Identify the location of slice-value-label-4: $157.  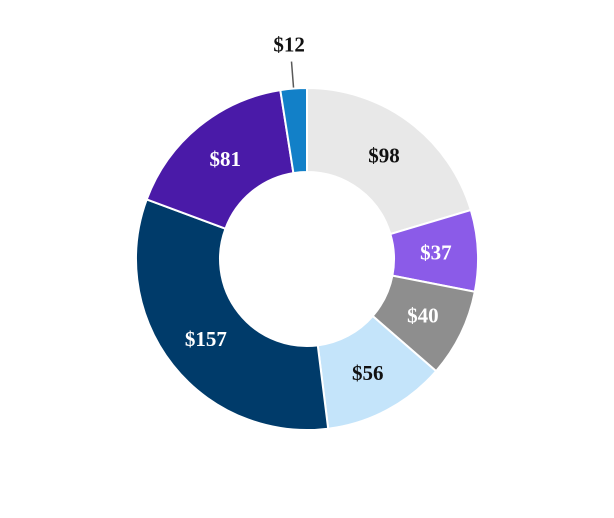
(206, 339).